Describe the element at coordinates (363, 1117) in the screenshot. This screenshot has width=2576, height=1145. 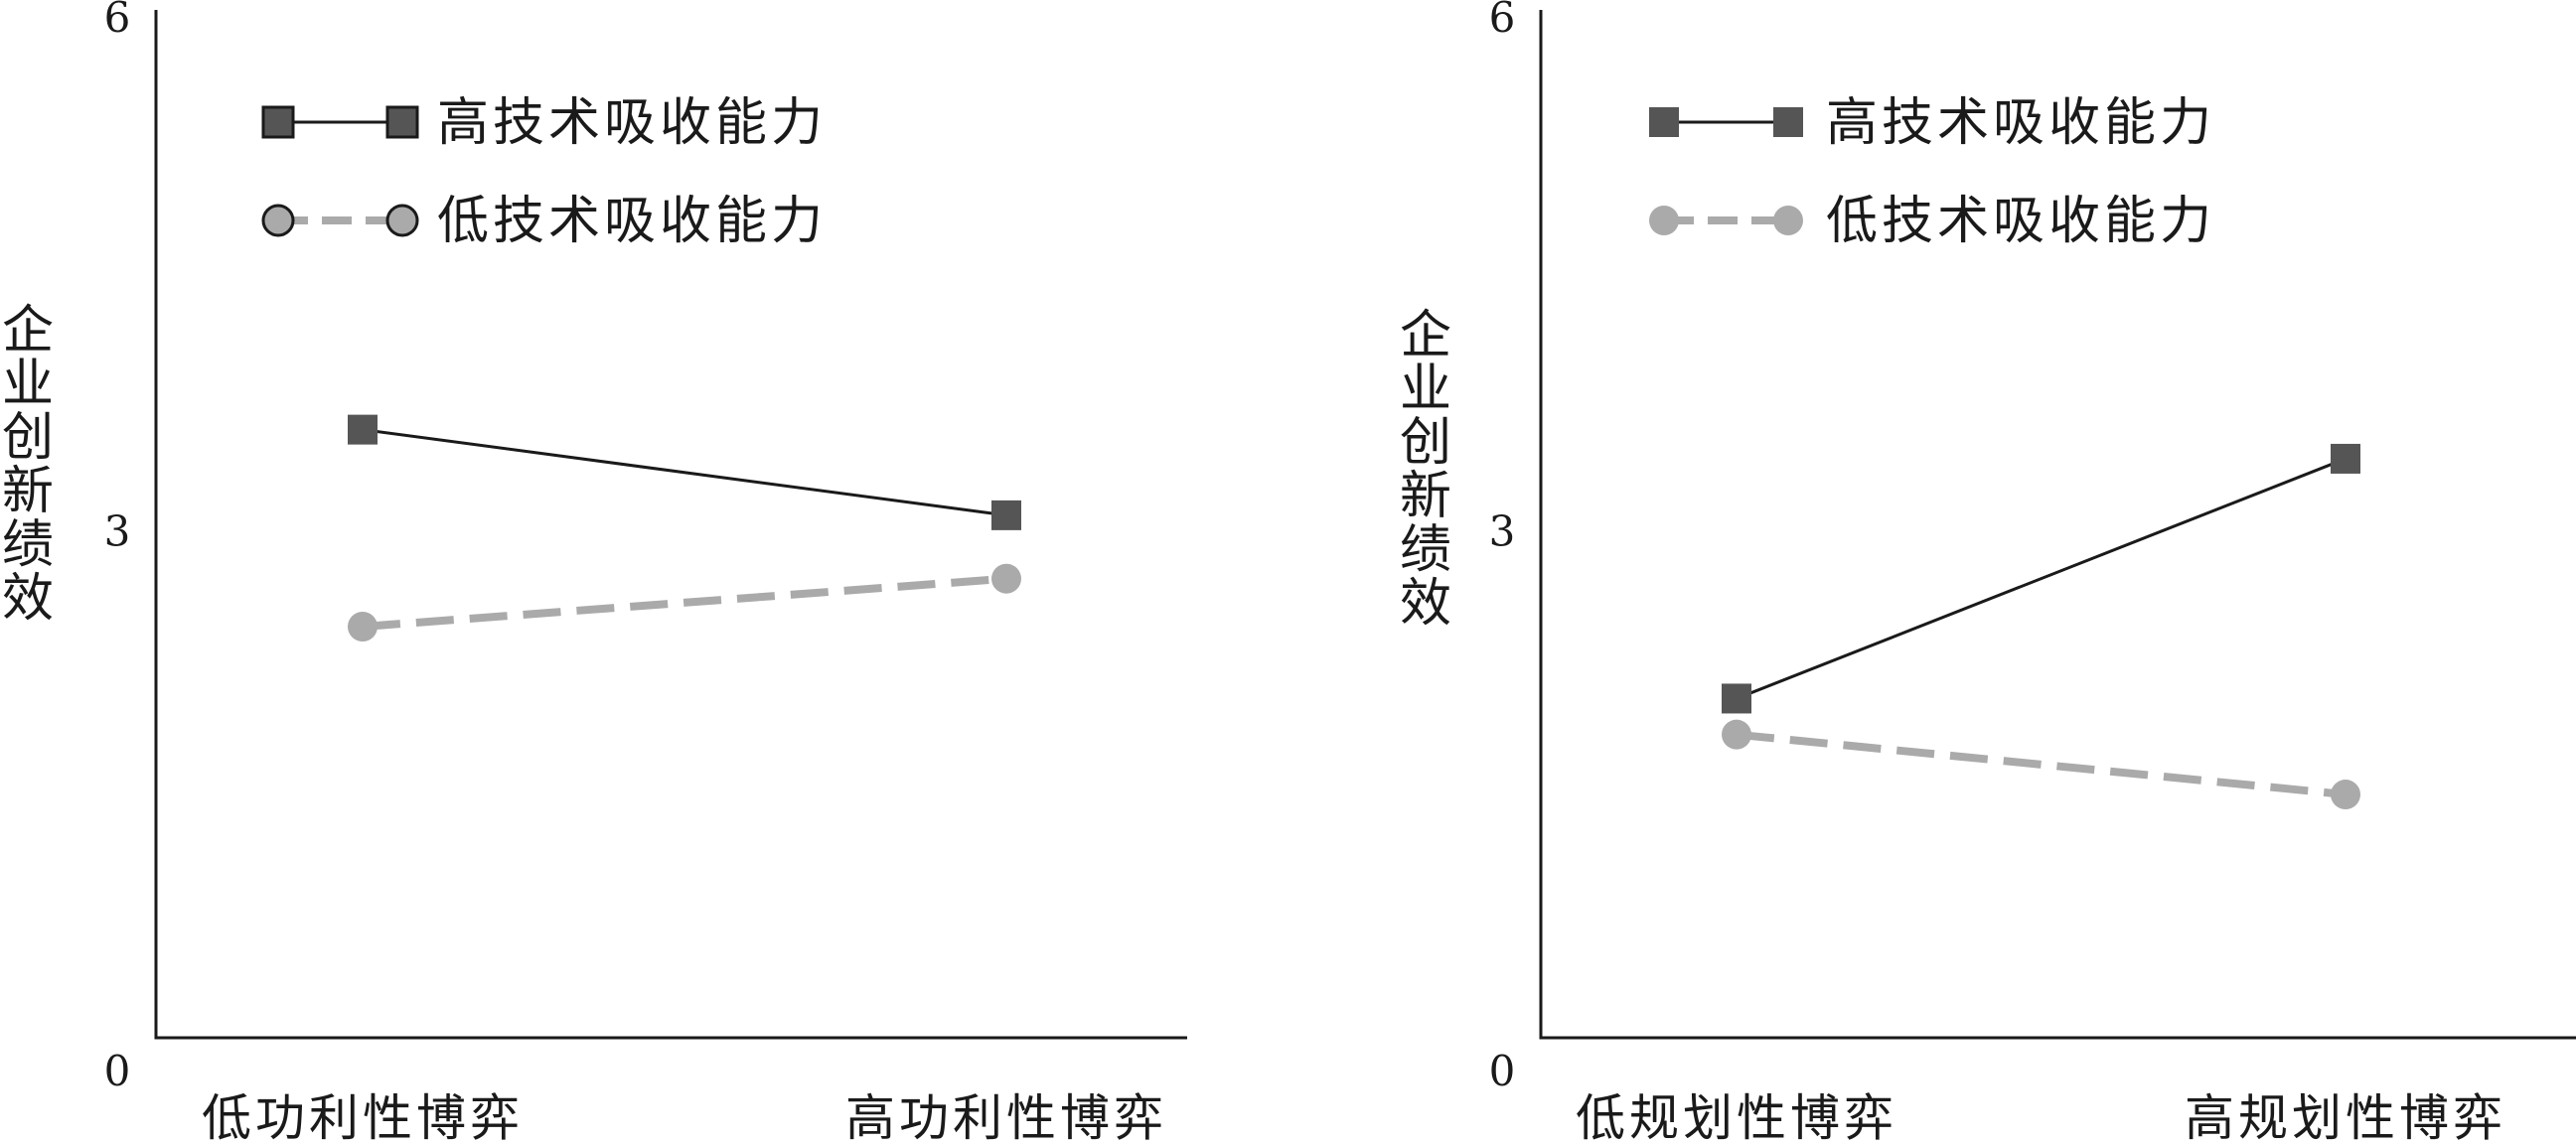
I see `x-category-label: 低功利性博弈` at that location.